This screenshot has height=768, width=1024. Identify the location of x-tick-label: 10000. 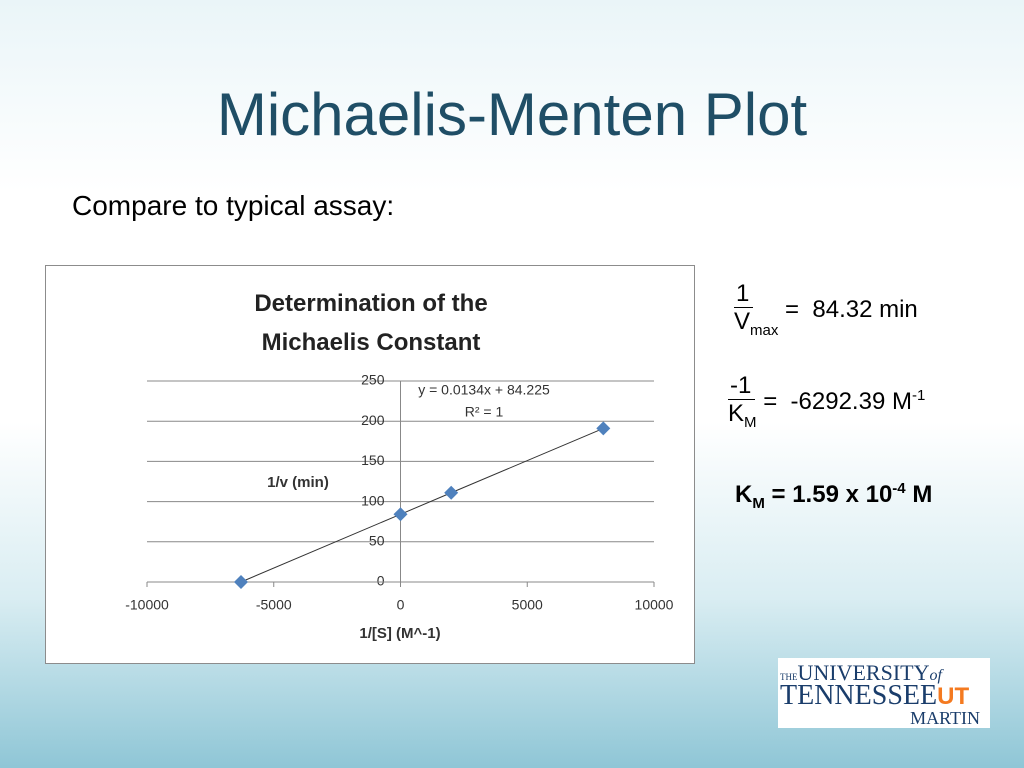
(654, 605).